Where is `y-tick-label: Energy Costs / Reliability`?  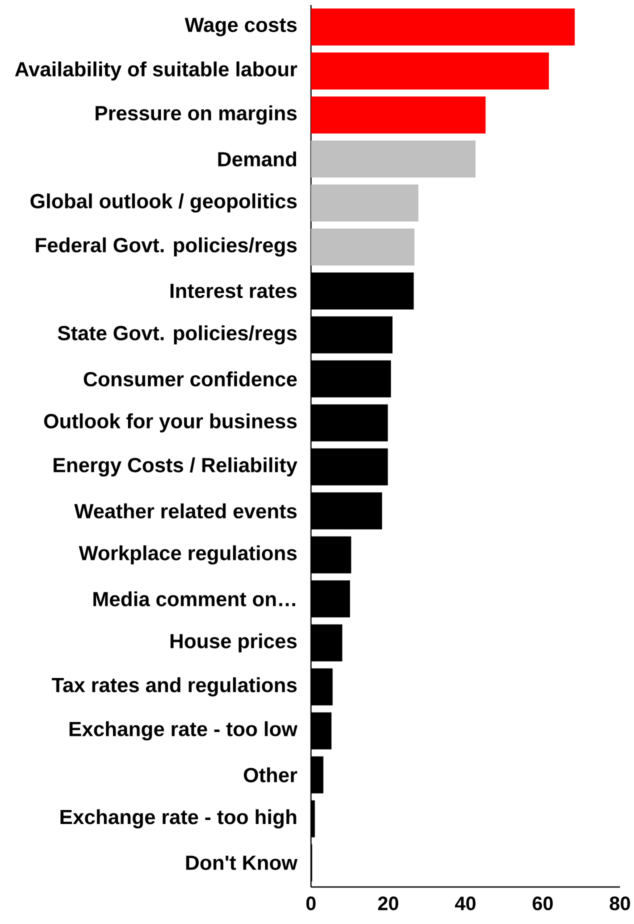
y-tick-label: Energy Costs / Reliability is located at coordinates (176, 466).